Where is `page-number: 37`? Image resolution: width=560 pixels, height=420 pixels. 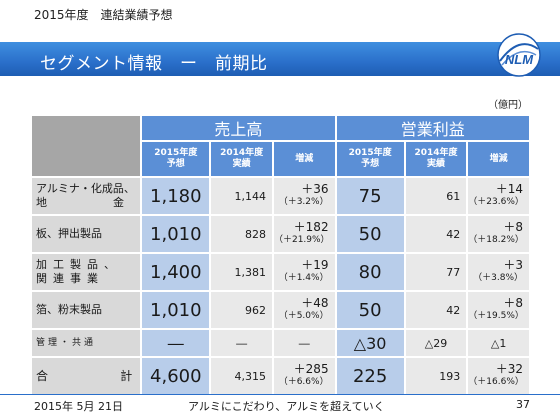 page-number: 37 is located at coordinates (523, 404).